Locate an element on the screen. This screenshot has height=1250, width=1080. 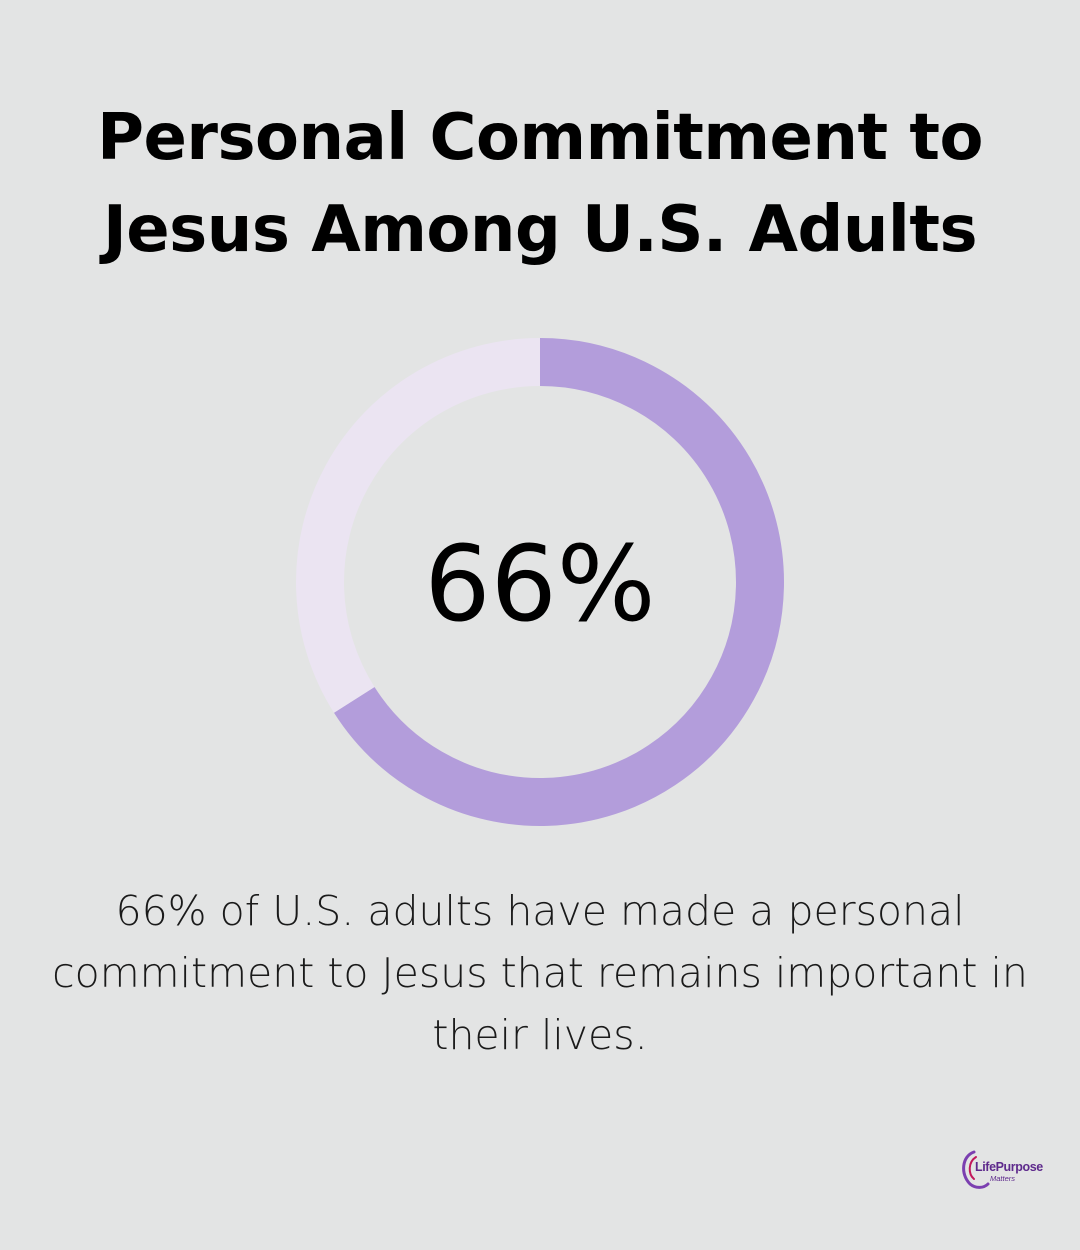
logo-subtext: Matters is located at coordinates (1002, 1178).